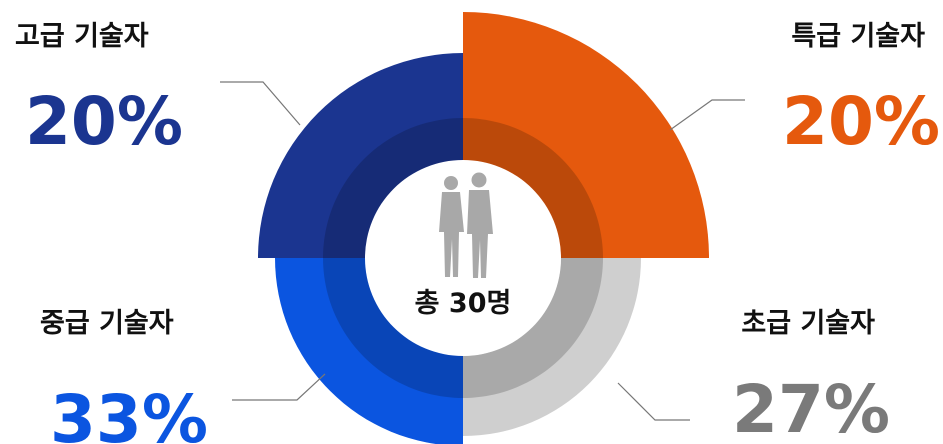 Image resolution: width=943 pixels, height=444 pixels. Describe the element at coordinates (858, 36) in the screenshot. I see `category-label: 특급 기술자` at that location.